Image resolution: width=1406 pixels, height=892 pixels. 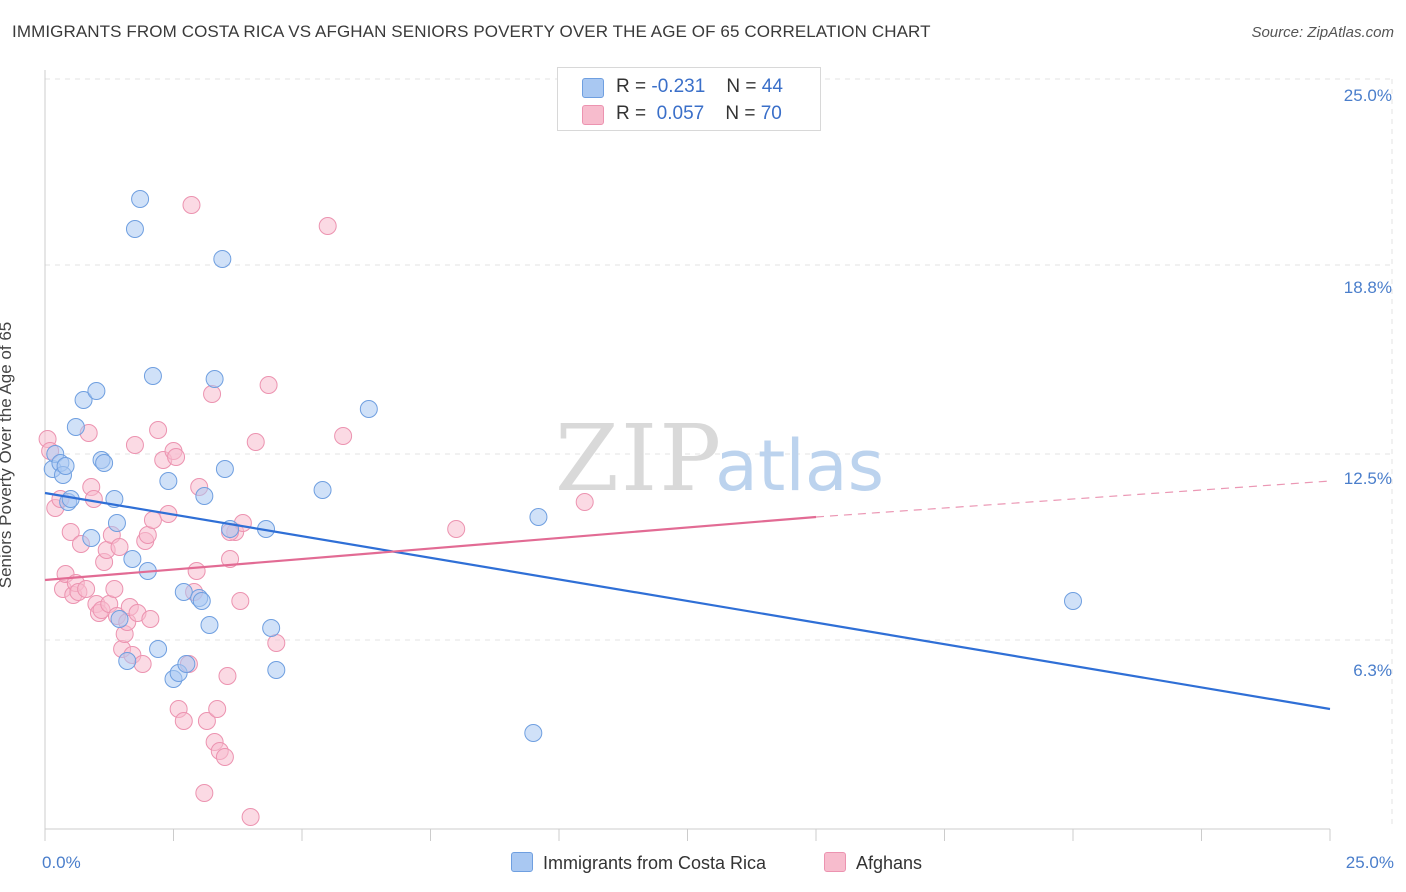 I want to click on source-label: Source: ZipAtlas.com, so click(x=1322, y=32).